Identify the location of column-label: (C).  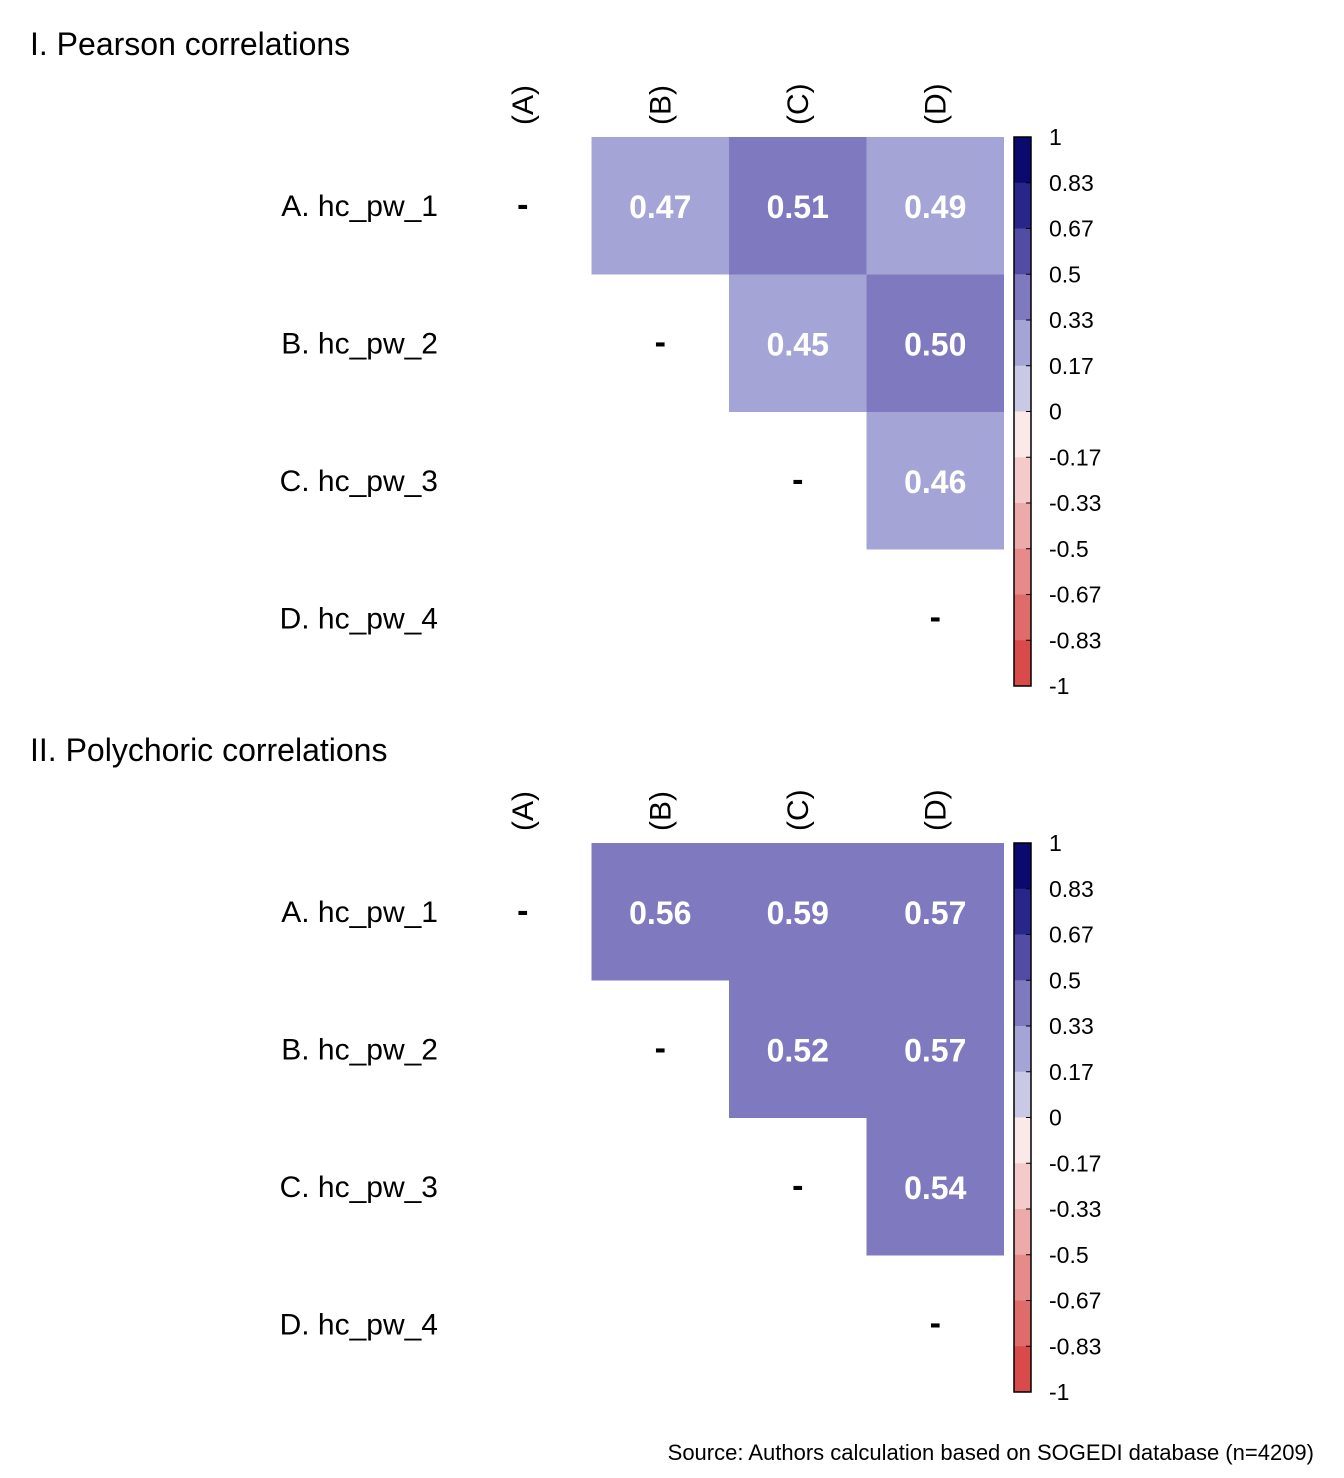
(798, 810).